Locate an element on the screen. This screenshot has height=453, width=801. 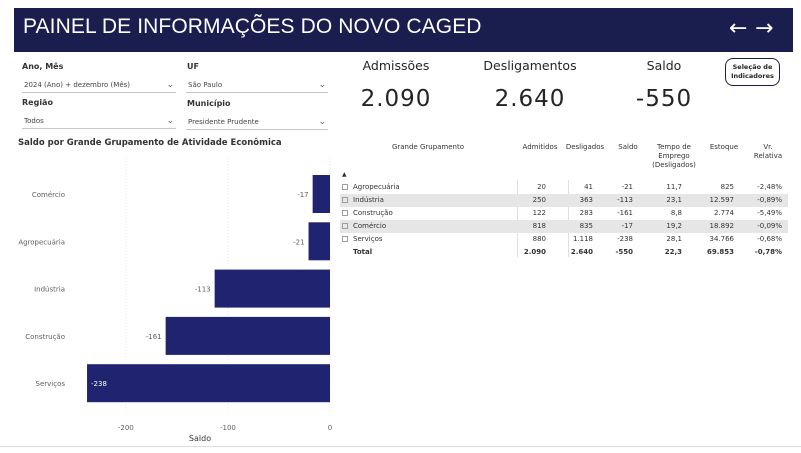
table-row: Indústria 250 363 -113 23,1 12.597 -0,89% is located at coordinates (564, 200).